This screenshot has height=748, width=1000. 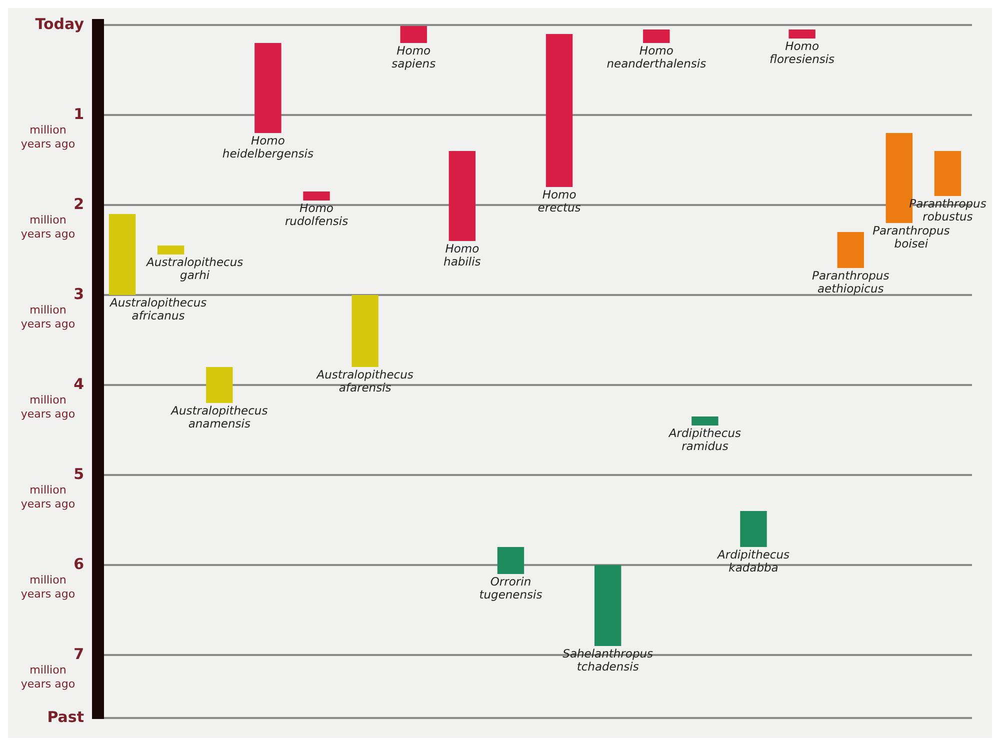 What do you see at coordinates (316, 214) in the screenshot?
I see `series-label: Homo rudolfensis` at bounding box center [316, 214].